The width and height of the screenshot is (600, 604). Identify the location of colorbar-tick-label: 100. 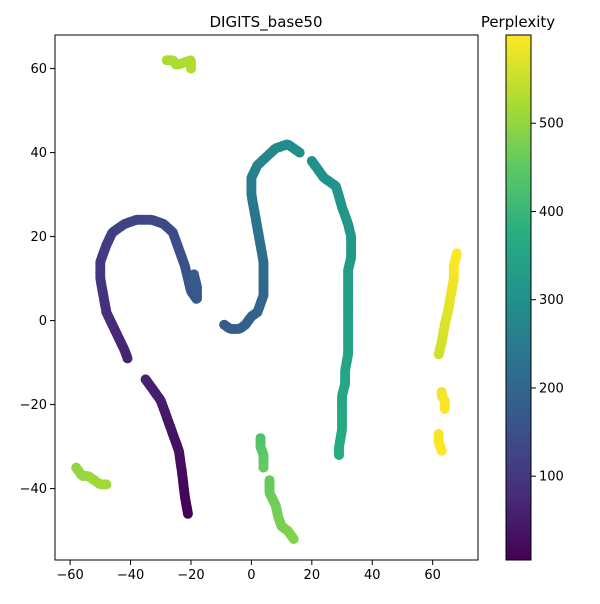
(551, 477).